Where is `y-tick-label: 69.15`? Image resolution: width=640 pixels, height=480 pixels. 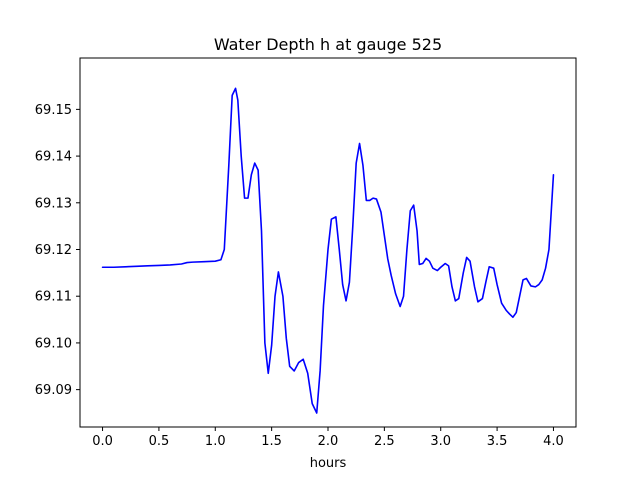
y-tick-label: 69.15 is located at coordinates (53, 110).